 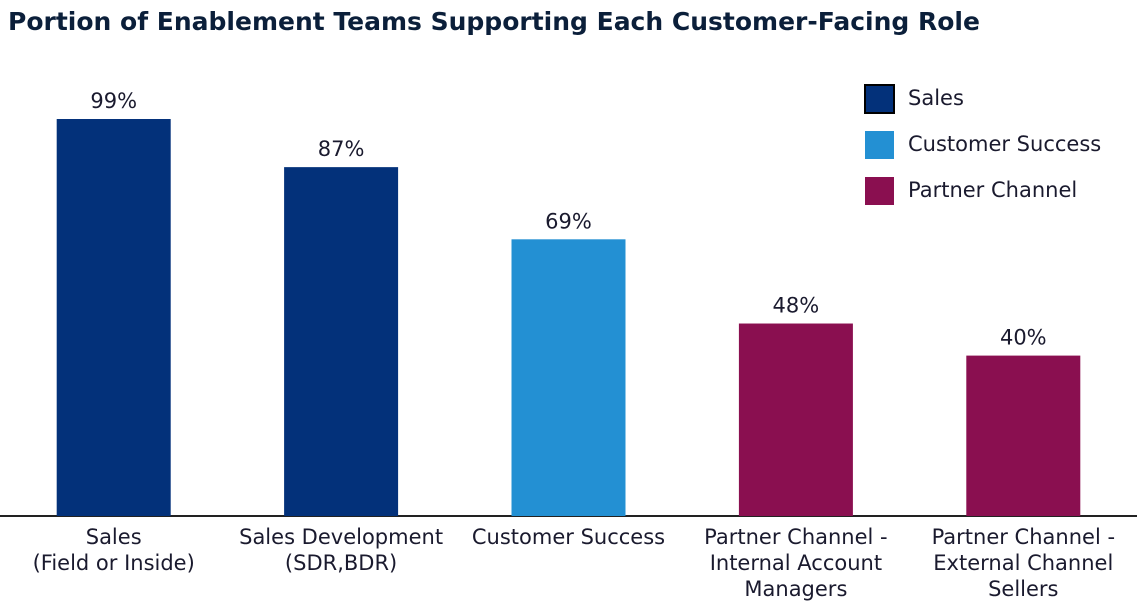 I want to click on x-tick-label: Internal Account, so click(x=796, y=563).